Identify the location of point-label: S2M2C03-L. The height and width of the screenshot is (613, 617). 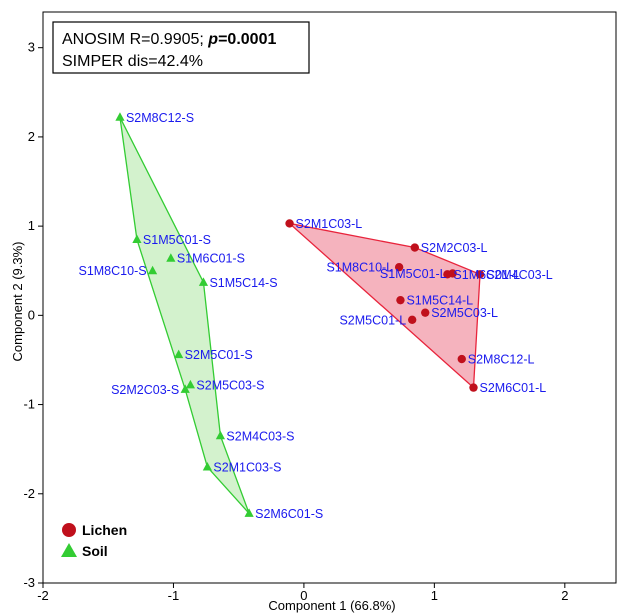
(454, 248).